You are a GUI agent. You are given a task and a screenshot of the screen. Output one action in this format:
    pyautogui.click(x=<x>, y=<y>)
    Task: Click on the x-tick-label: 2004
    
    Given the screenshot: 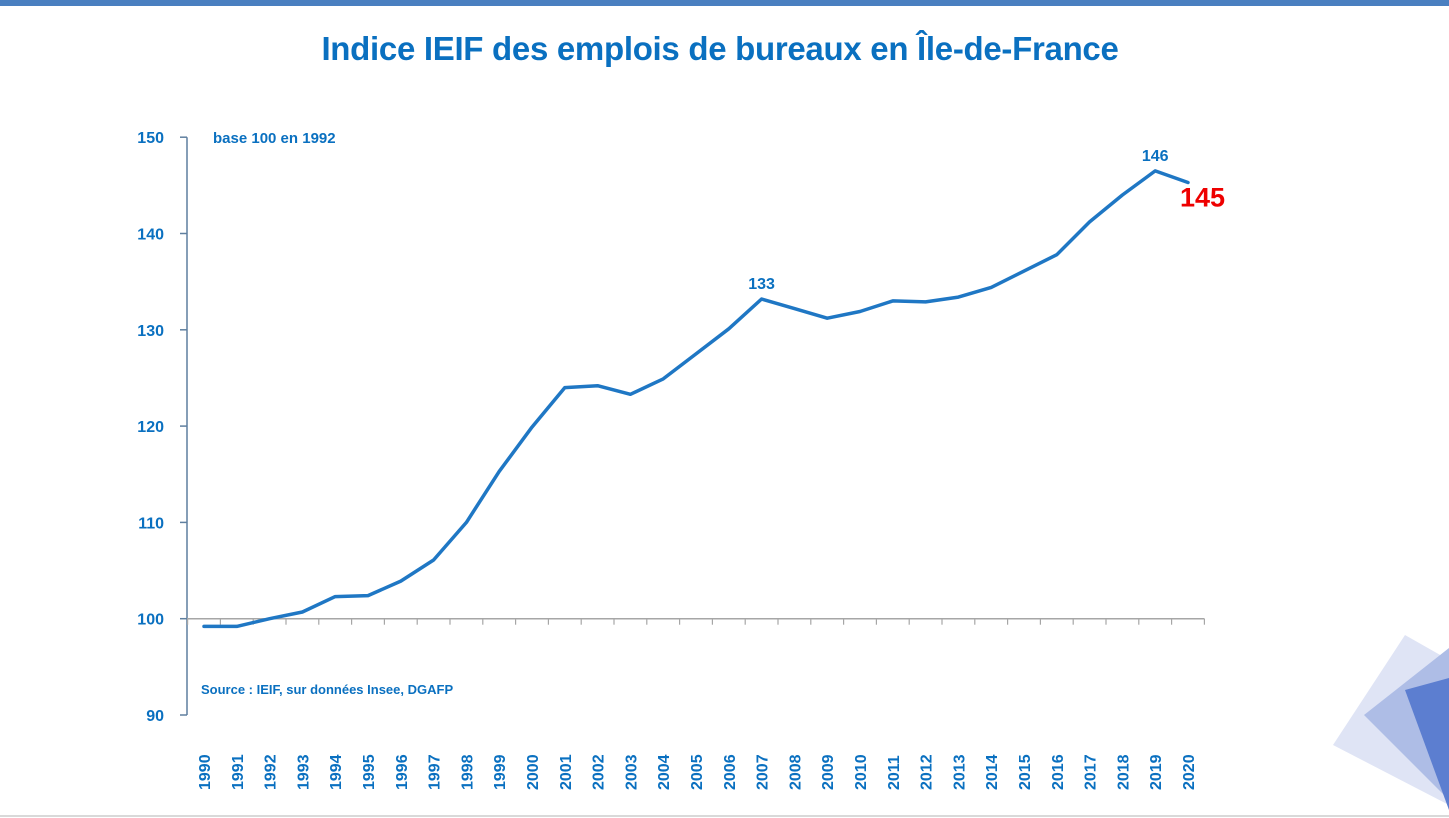 What is the action you would take?
    pyautogui.click(x=664, y=772)
    